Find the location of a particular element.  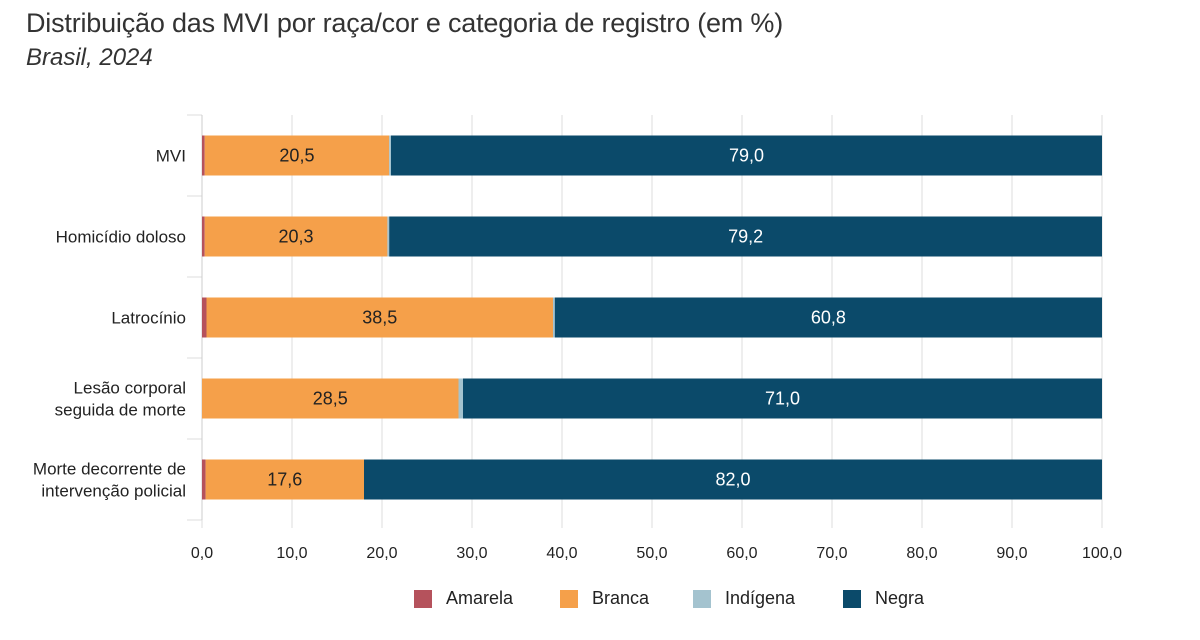

category-label: MVI is located at coordinates (171, 156).